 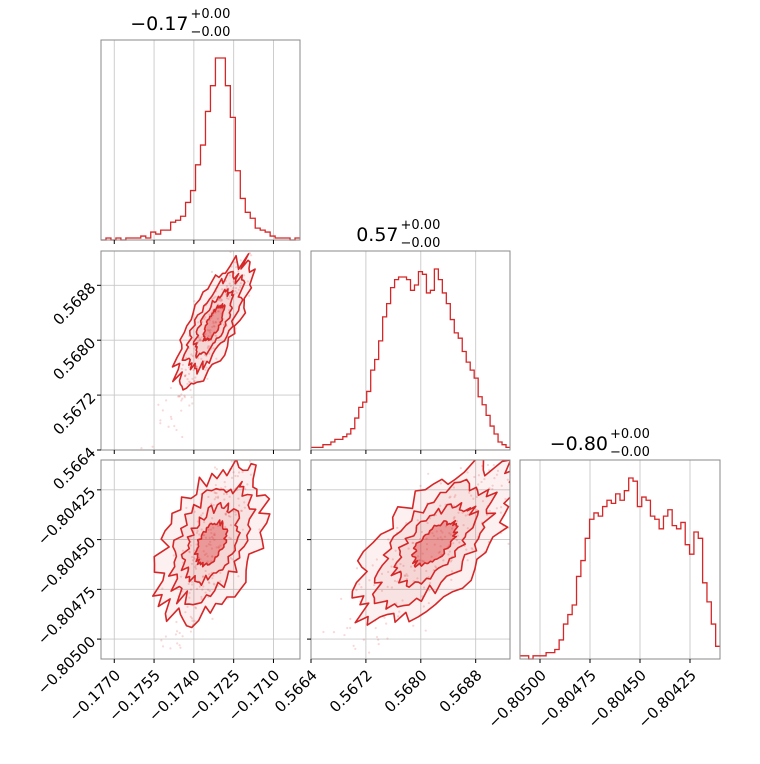 I want to click on x-tick-label-p2: 0.5688, so click(x=461, y=691).